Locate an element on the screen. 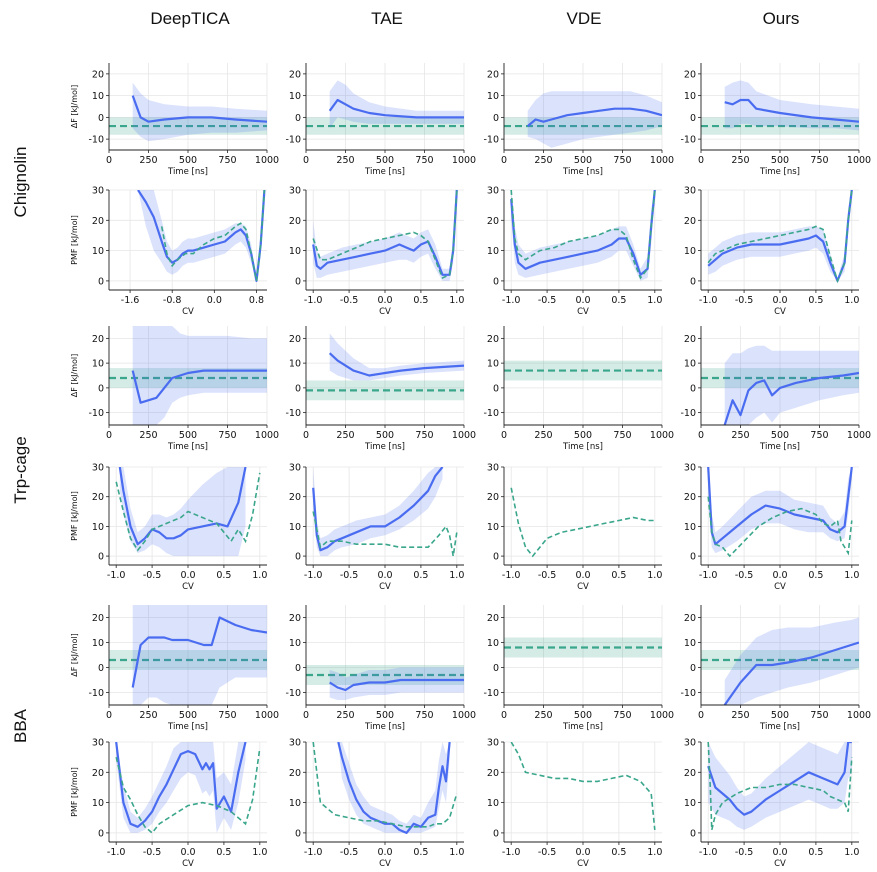  panel-tae-bba-pmf: -1.0 -0.5 0.0 0.5 1.0 0 10 20 30 CV is located at coordinates (376, 804).